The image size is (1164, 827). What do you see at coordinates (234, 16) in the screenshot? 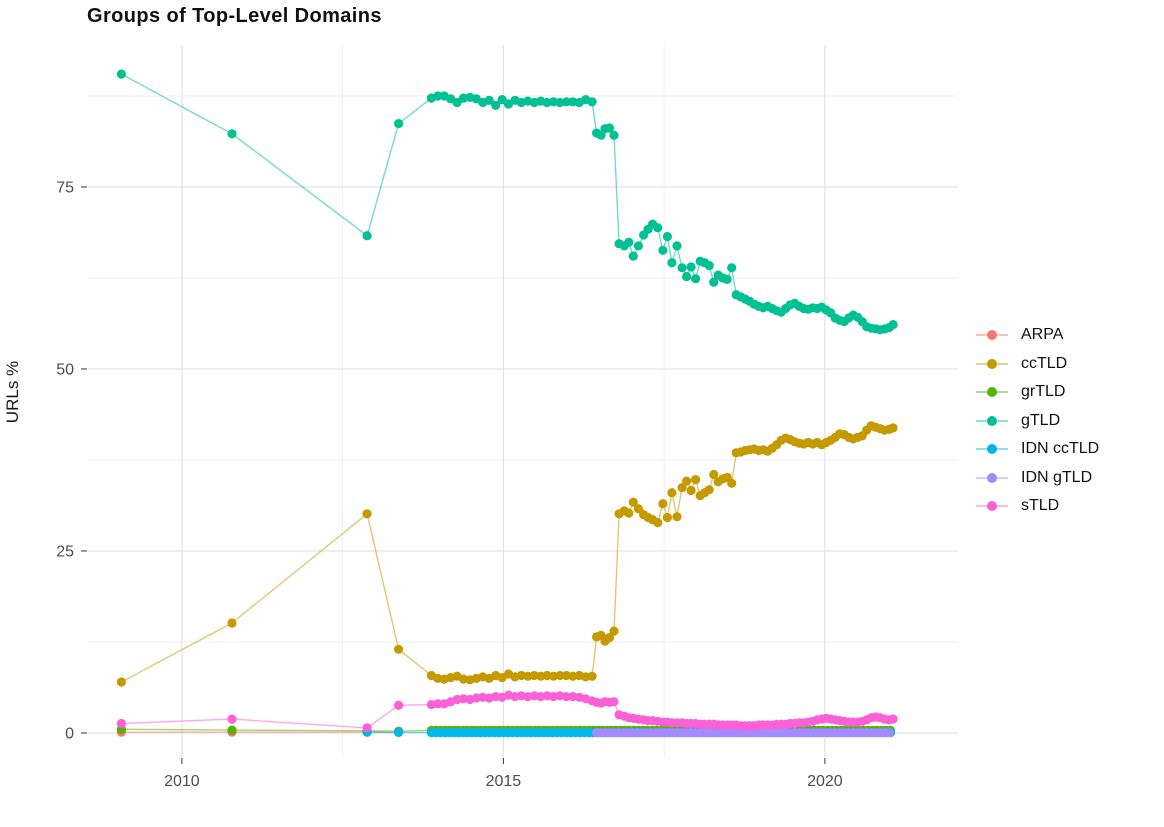
I see `chart-title: Groups of Top-Level Domains` at bounding box center [234, 16].